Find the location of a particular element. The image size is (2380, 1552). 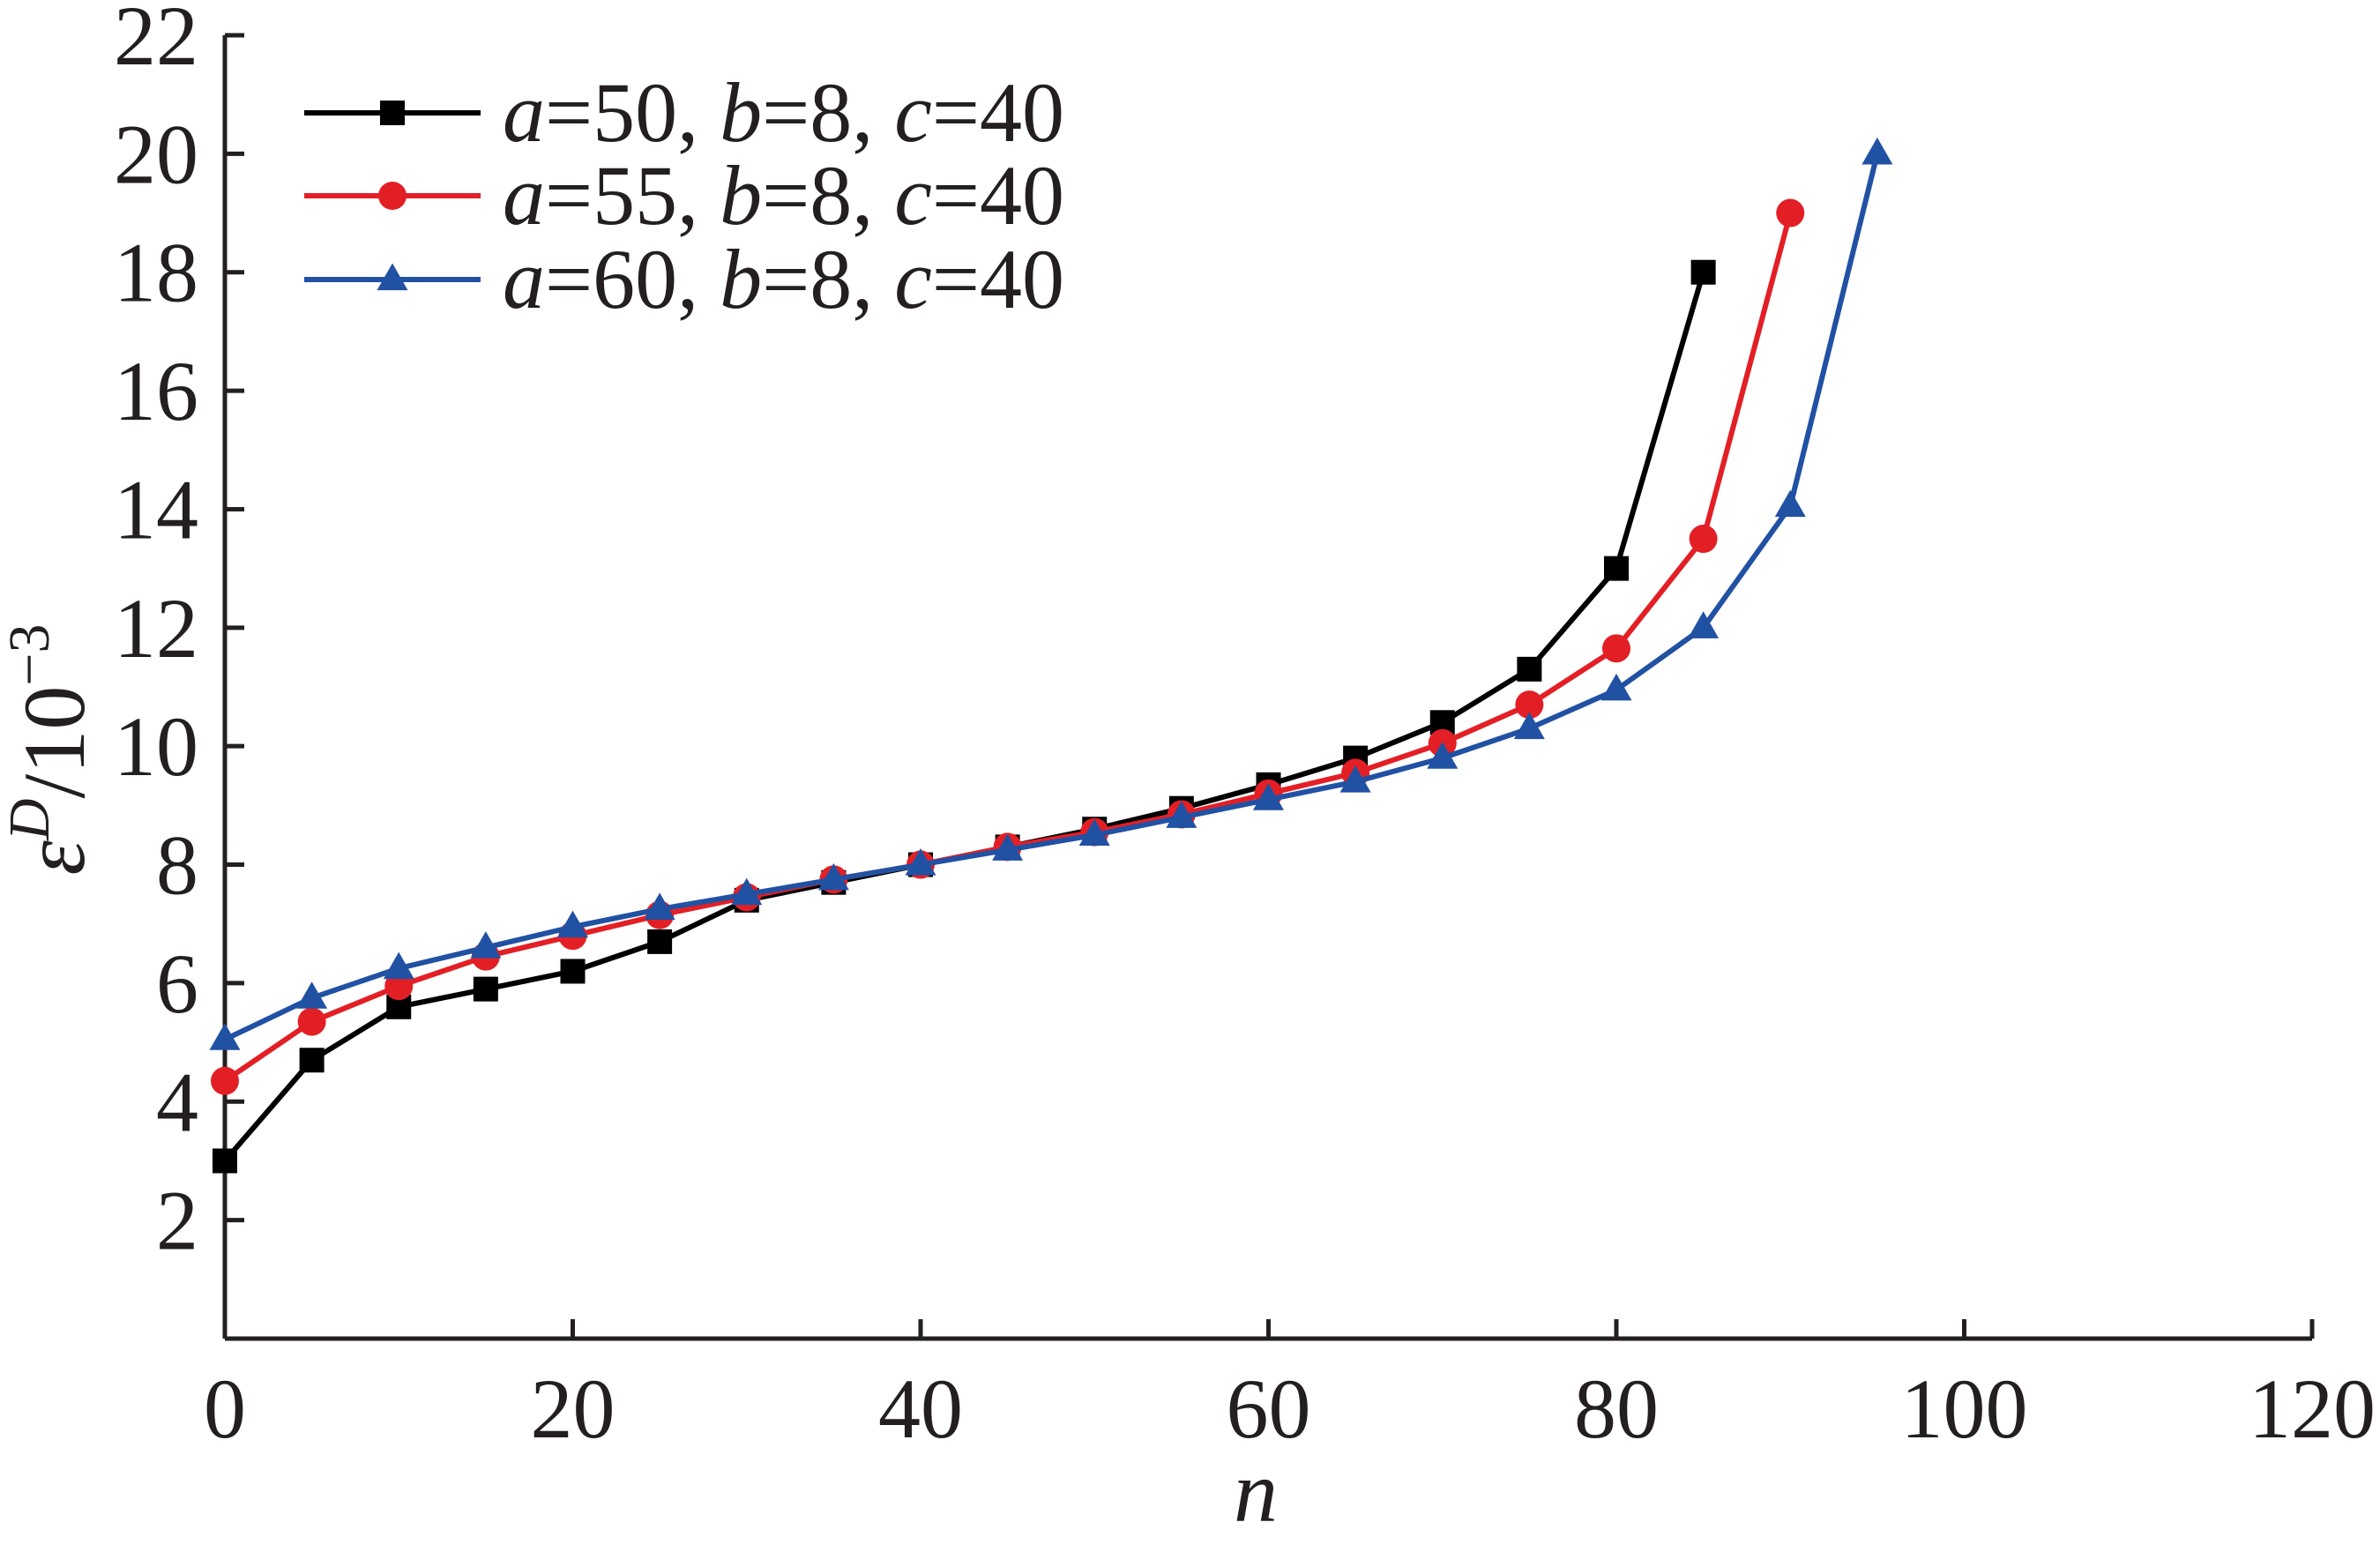

y-tick-label: 12 is located at coordinates (156, 628).